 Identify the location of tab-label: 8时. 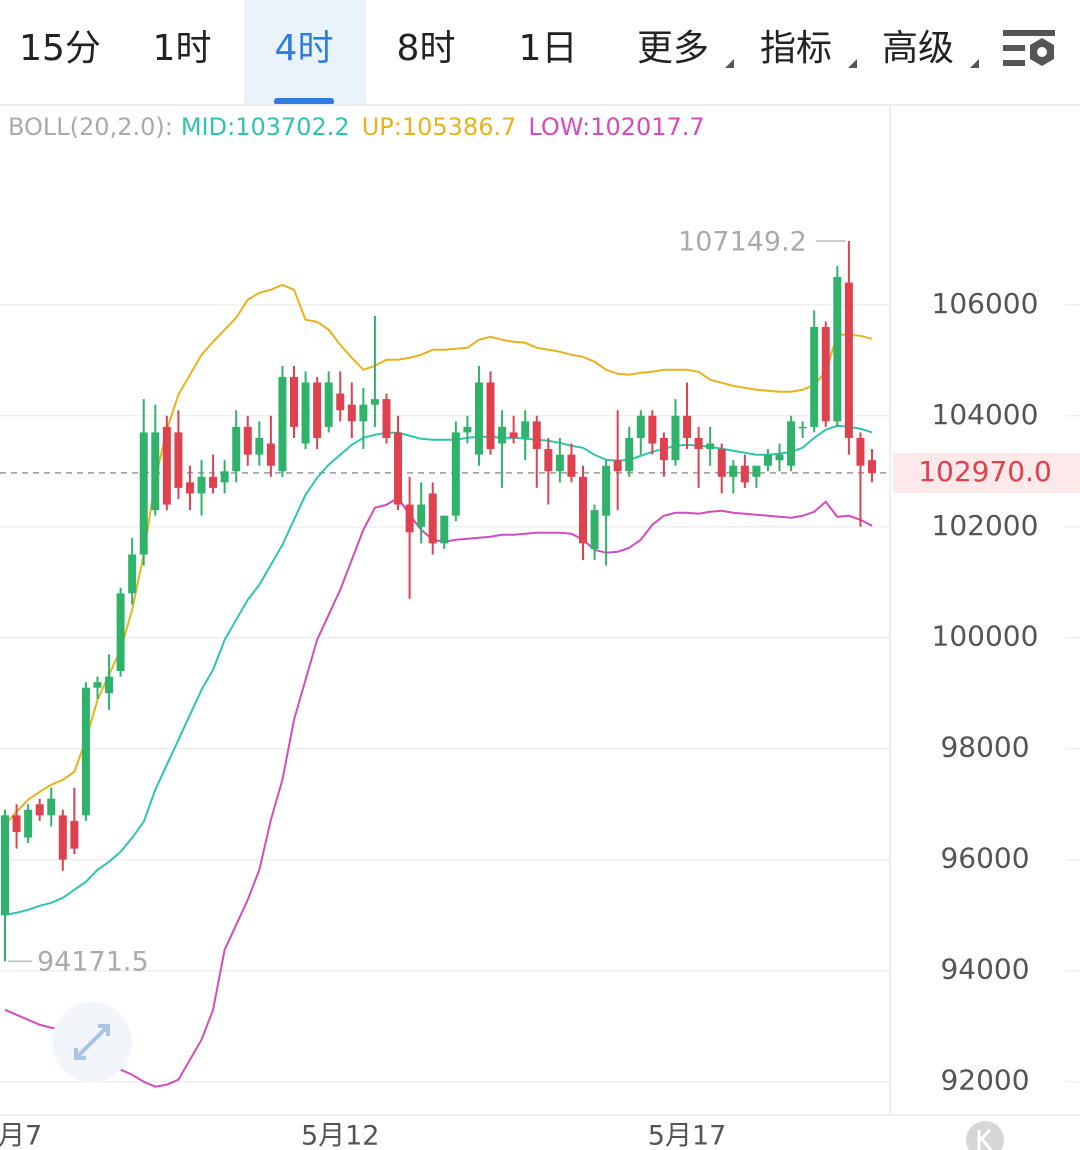
(426, 48).